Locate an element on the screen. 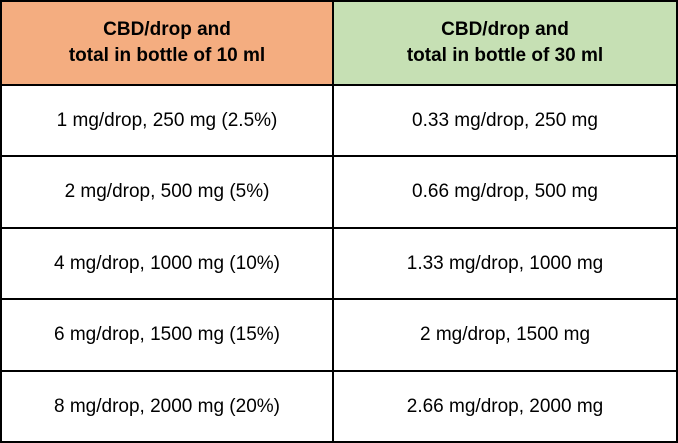 The height and width of the screenshot is (443, 678). header-cell-10ml: CBD/drop and total in bottle of 10 ml is located at coordinates (167, 43).